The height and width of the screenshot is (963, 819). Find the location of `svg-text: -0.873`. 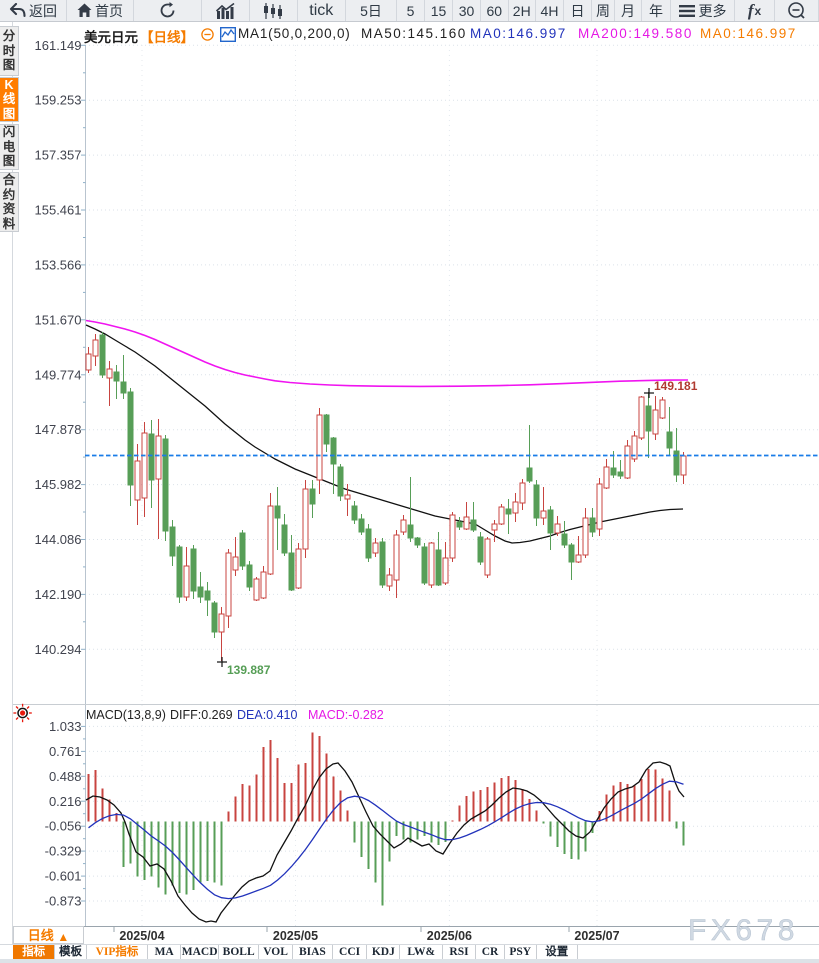

svg-text: -0.873 is located at coordinates (63, 901).